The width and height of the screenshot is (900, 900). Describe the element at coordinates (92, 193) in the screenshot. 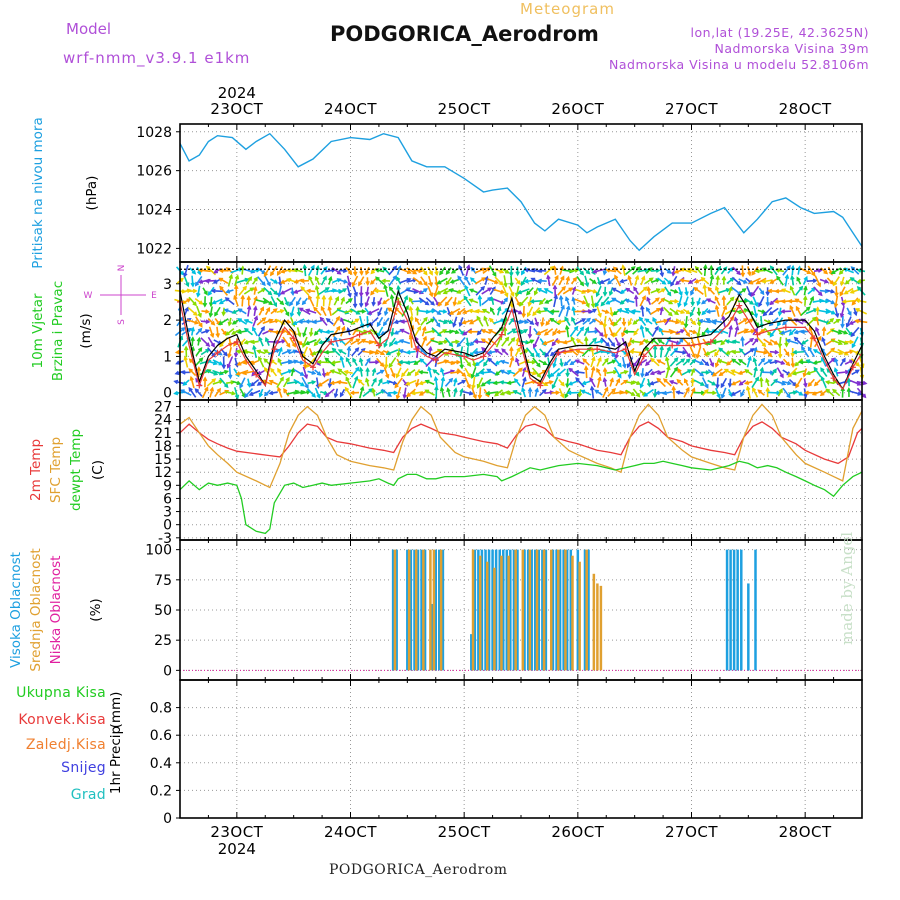

I see `pressure-unit: (hPa)` at that location.